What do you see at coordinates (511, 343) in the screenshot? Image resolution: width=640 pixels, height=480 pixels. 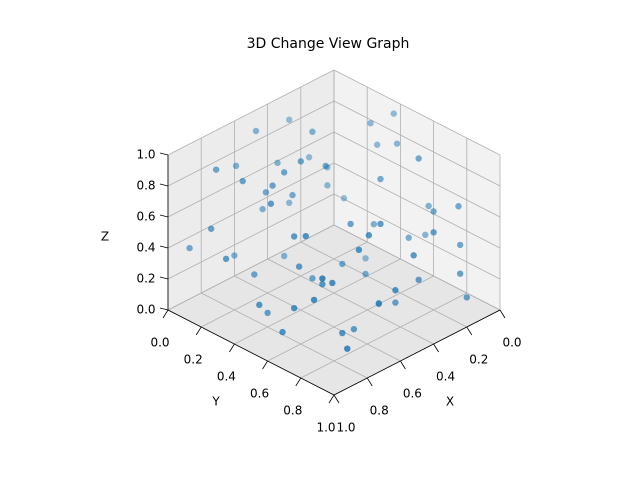 I see `x-tick-label: 0.0` at bounding box center [511, 343].